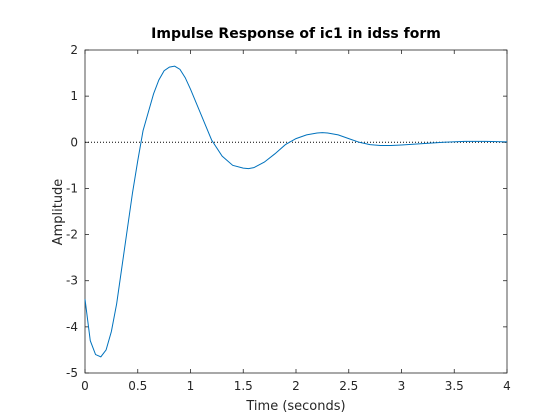  I want to click on y-tick-label: -2, so click(72, 235).